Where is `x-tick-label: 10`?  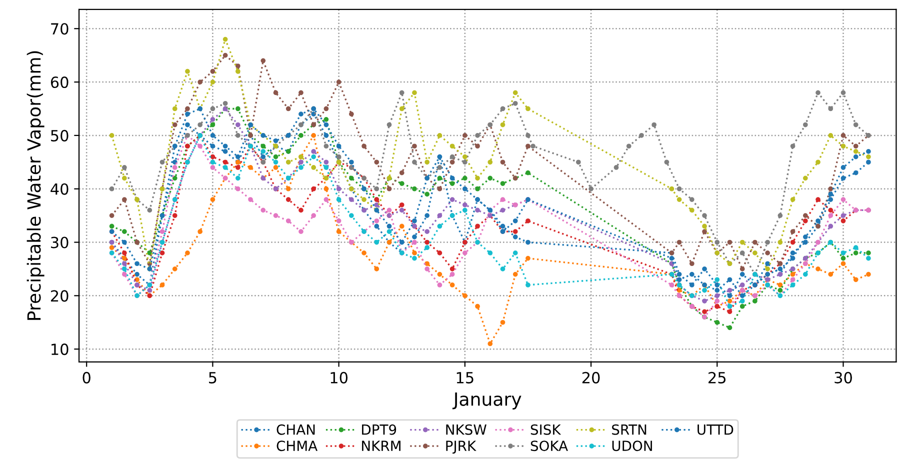
x-tick-label: 10 is located at coordinates (339, 378).